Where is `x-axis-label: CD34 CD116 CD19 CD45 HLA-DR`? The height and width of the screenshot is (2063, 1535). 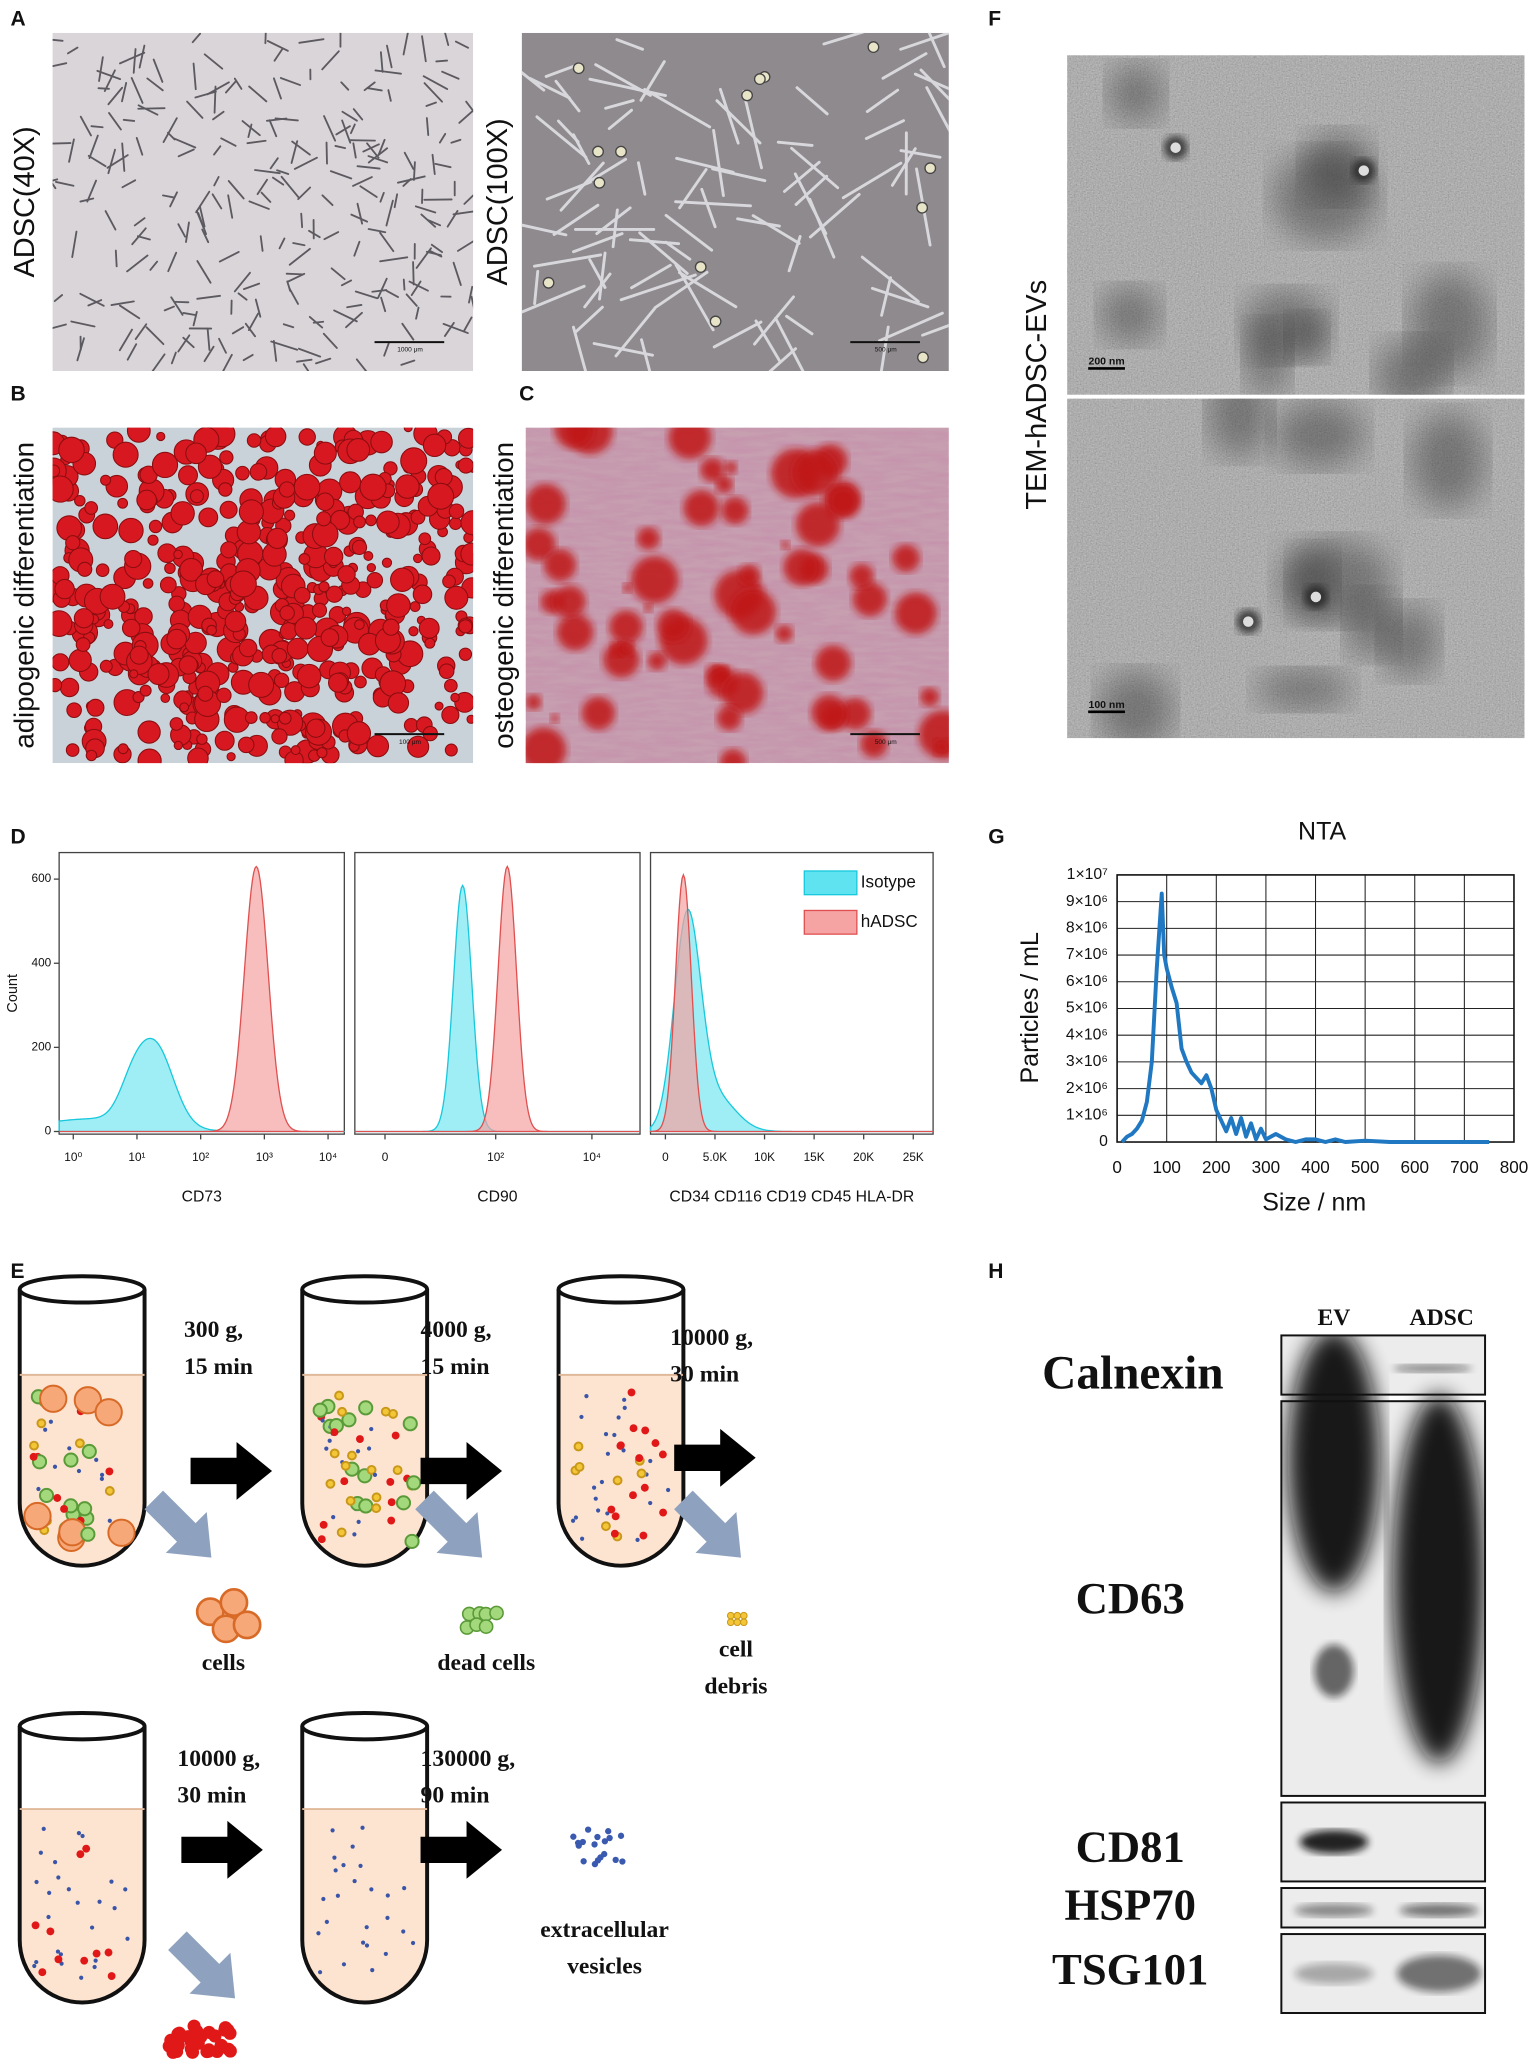
x-axis-label: CD34 CD116 CD19 CD45 HLA-DR is located at coordinates (791, 1196).